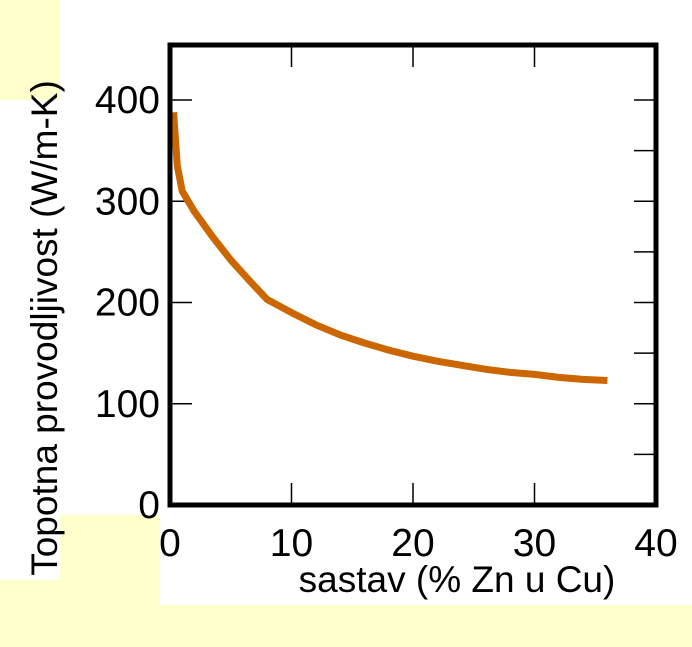 The height and width of the screenshot is (647, 692). I want to click on x-tick-label: 10, so click(291, 543).